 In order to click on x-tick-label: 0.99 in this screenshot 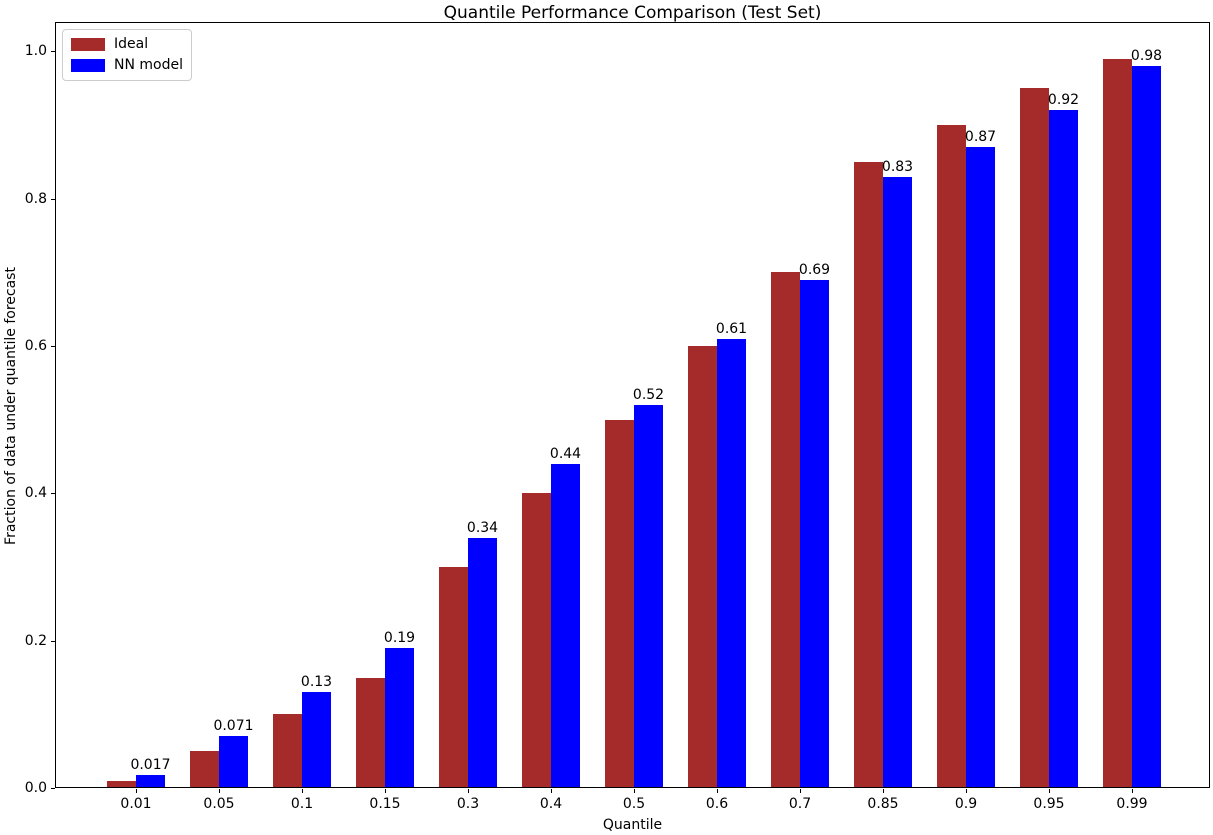, I will do `click(1132, 804)`.